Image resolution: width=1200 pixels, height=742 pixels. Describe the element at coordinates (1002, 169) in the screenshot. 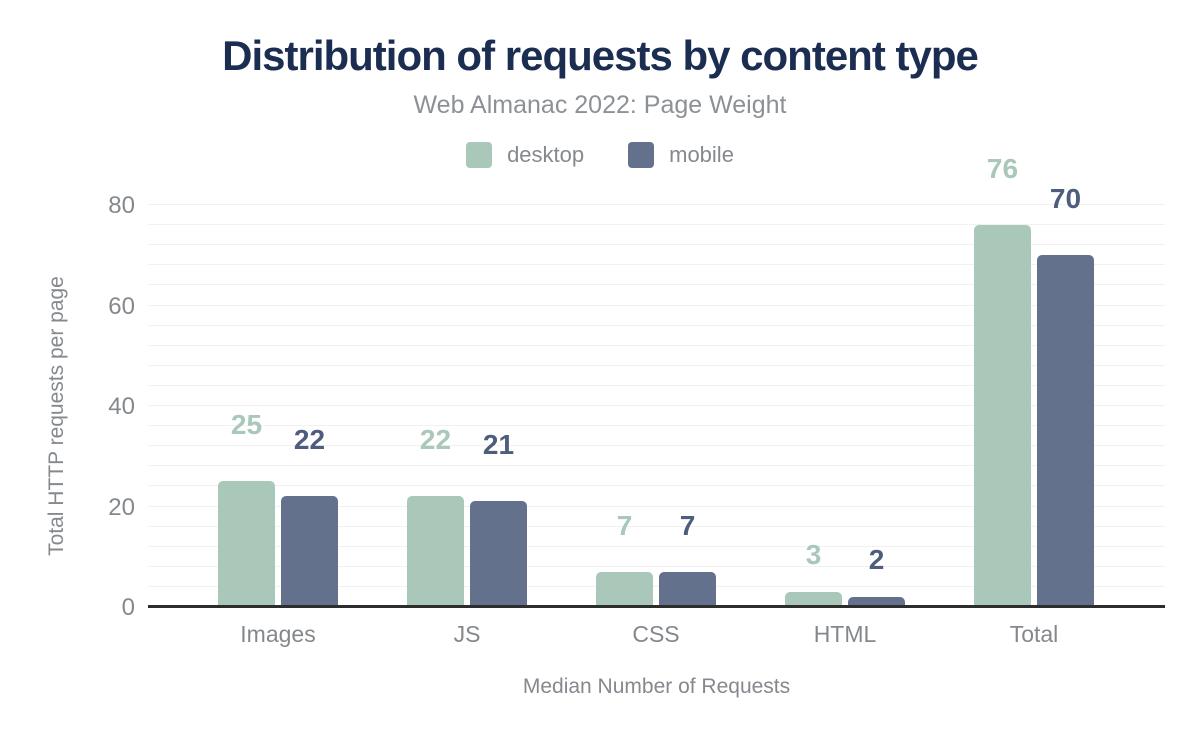

I see `bar-value-desktop-total: 76` at that location.